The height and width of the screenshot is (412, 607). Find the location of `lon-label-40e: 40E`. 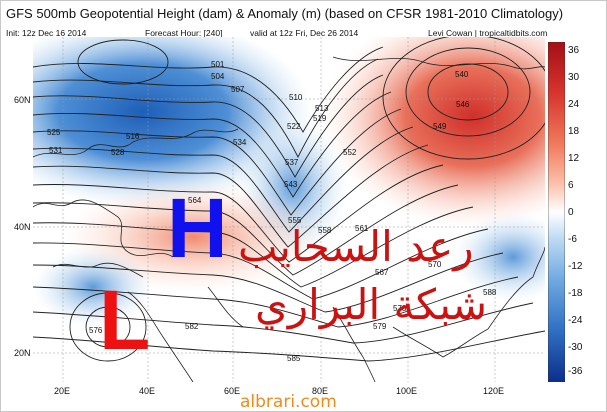

lon-label-40e: 40E is located at coordinates (147, 391).